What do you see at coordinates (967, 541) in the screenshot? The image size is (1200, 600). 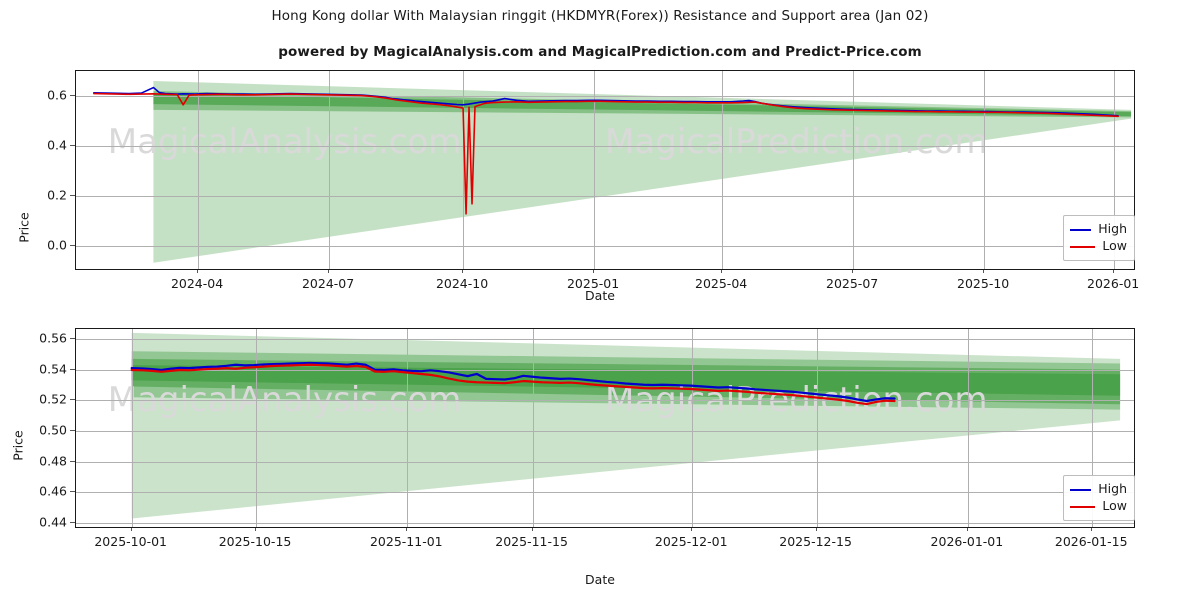 I see `x-axis-tick-label: 2026-01-01` at bounding box center [967, 541].